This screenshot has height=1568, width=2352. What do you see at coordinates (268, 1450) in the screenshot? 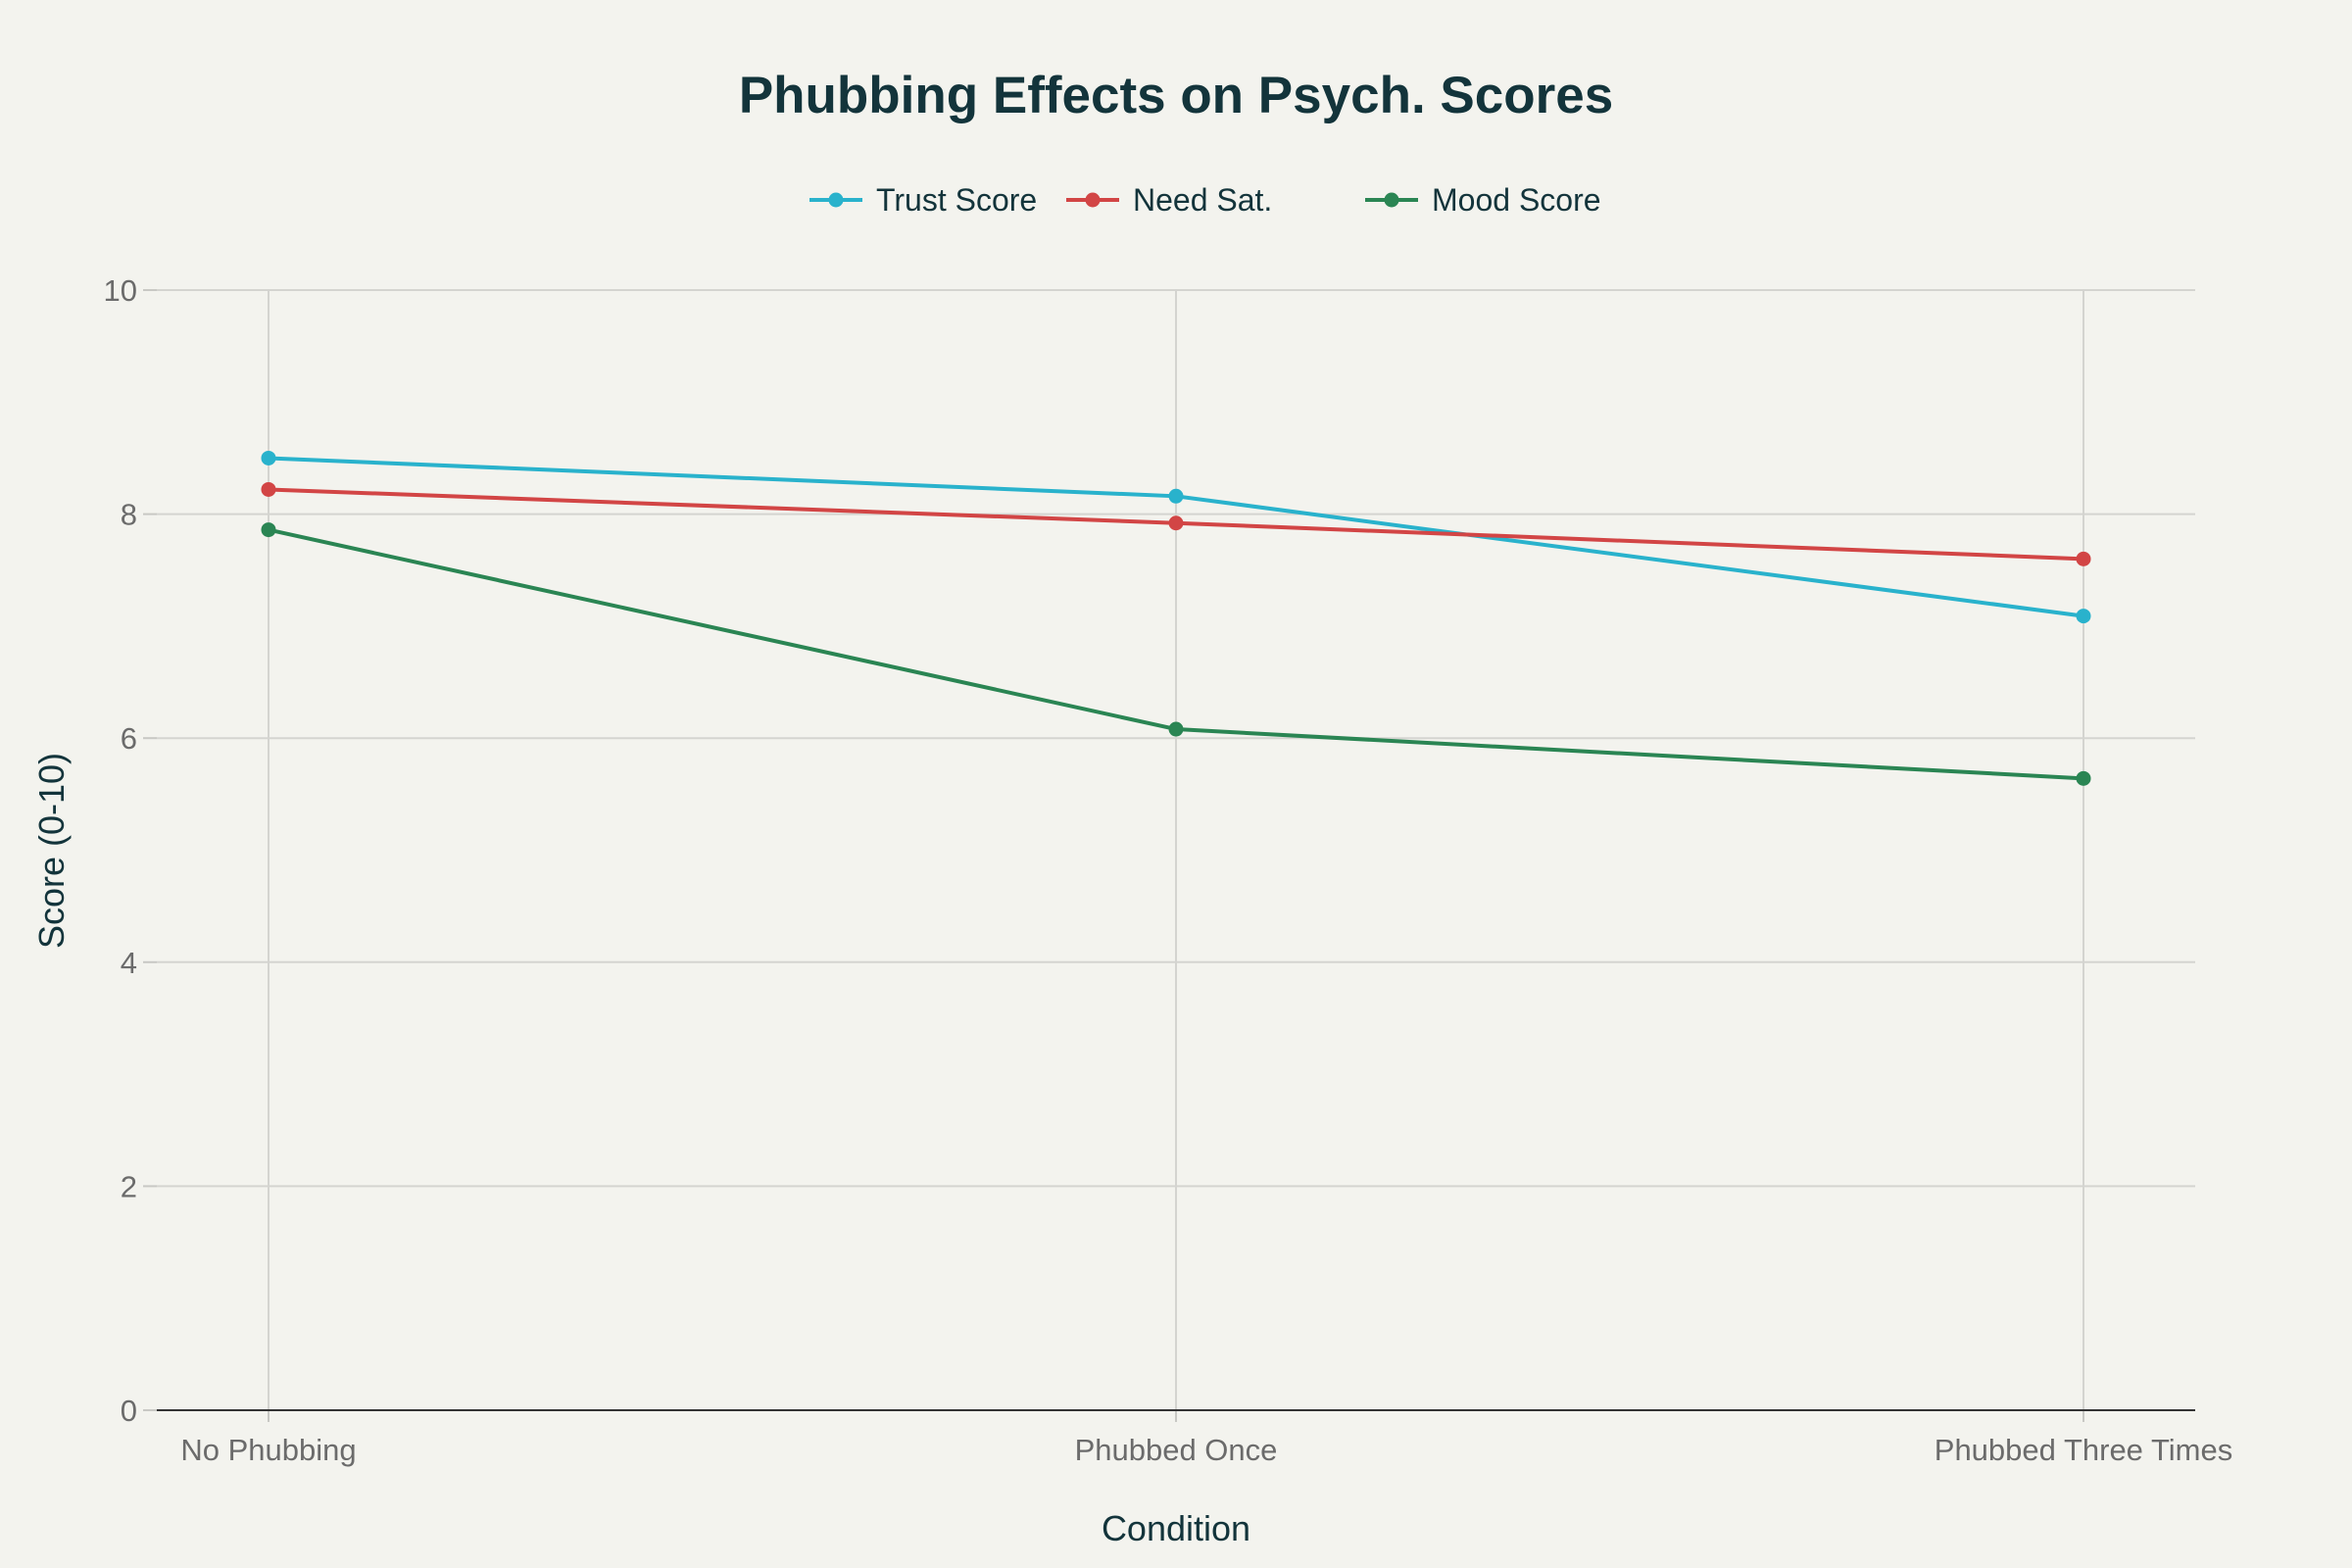
I see `x-tick-label: No Phubbing` at bounding box center [268, 1450].